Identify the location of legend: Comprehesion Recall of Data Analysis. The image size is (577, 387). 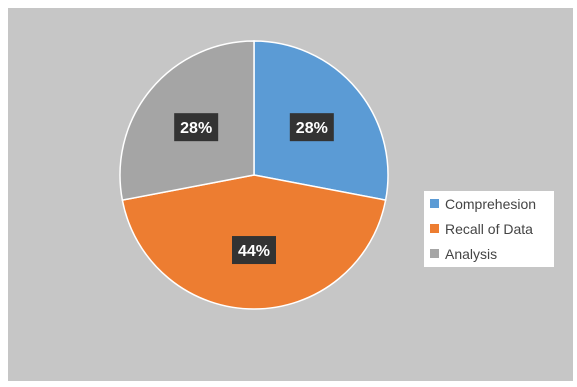
(489, 229).